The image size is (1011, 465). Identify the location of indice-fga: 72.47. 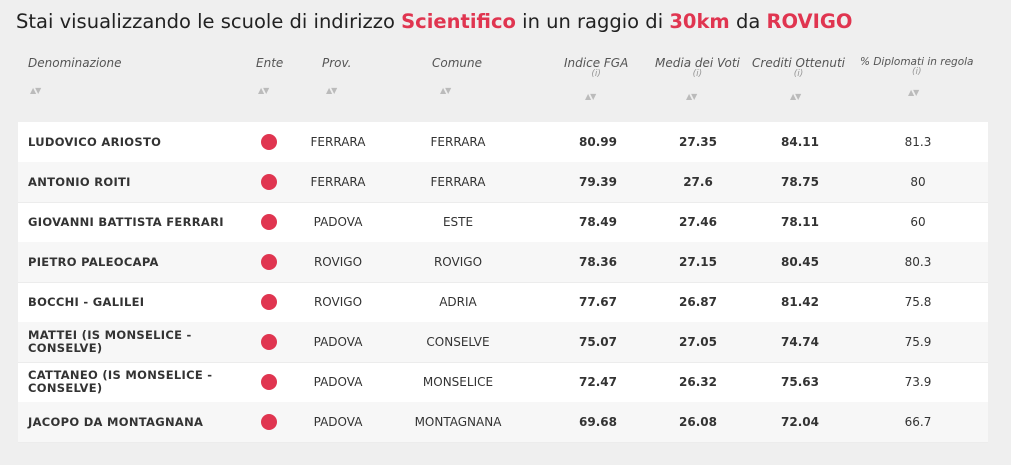
(598, 382).